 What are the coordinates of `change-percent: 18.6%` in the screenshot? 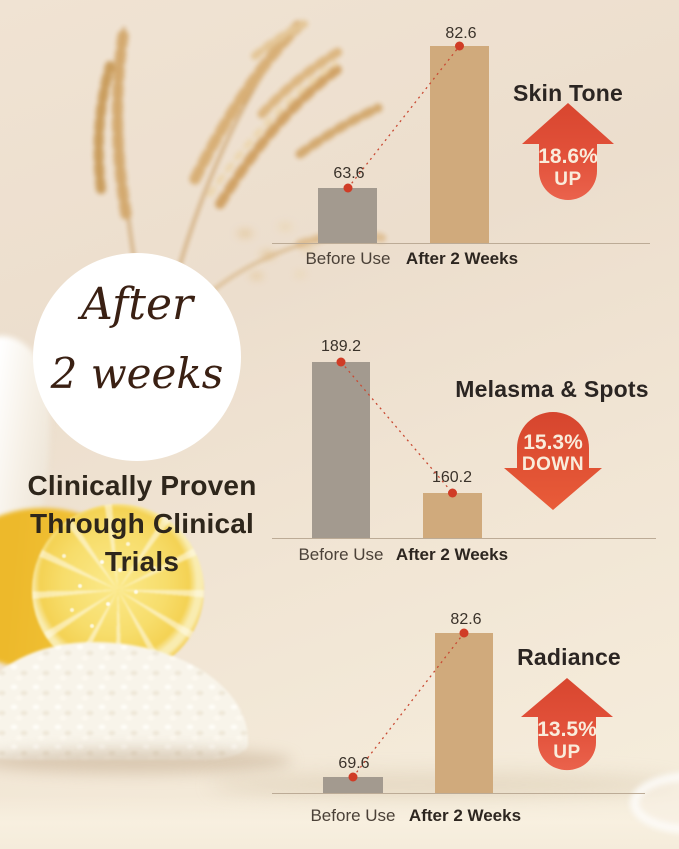 It's located at (568, 156).